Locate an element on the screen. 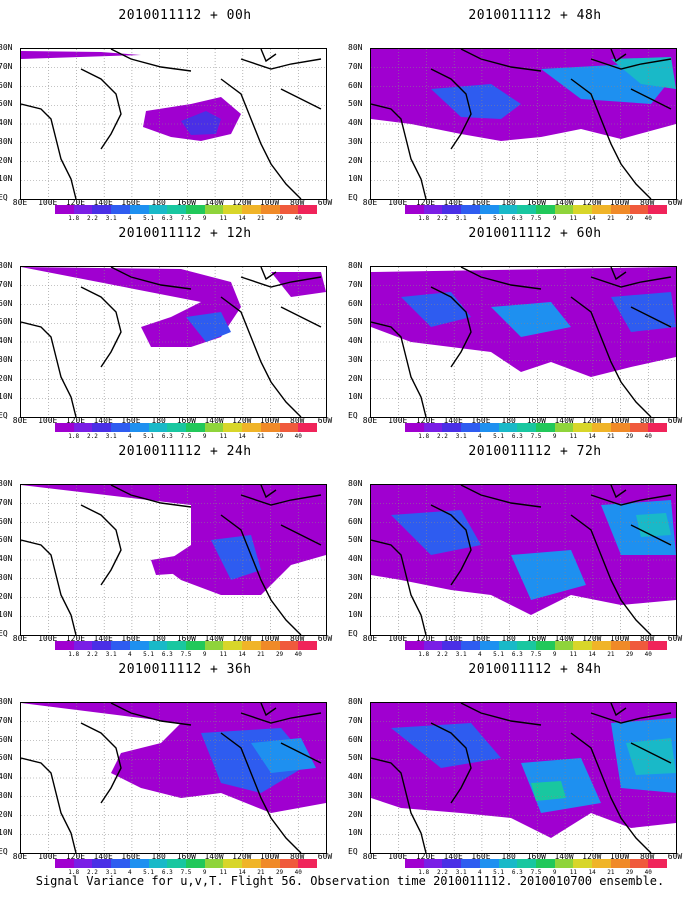  panel-title: 2010011112 + 12h is located at coordinates (185, 233).